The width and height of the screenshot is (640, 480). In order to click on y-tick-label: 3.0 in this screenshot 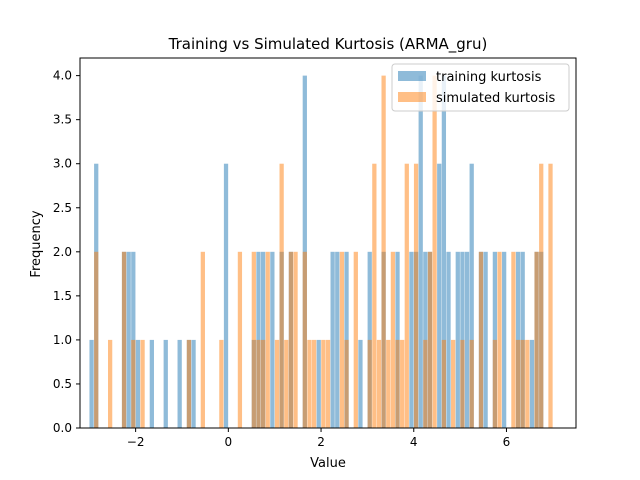, I will do `click(62, 164)`.